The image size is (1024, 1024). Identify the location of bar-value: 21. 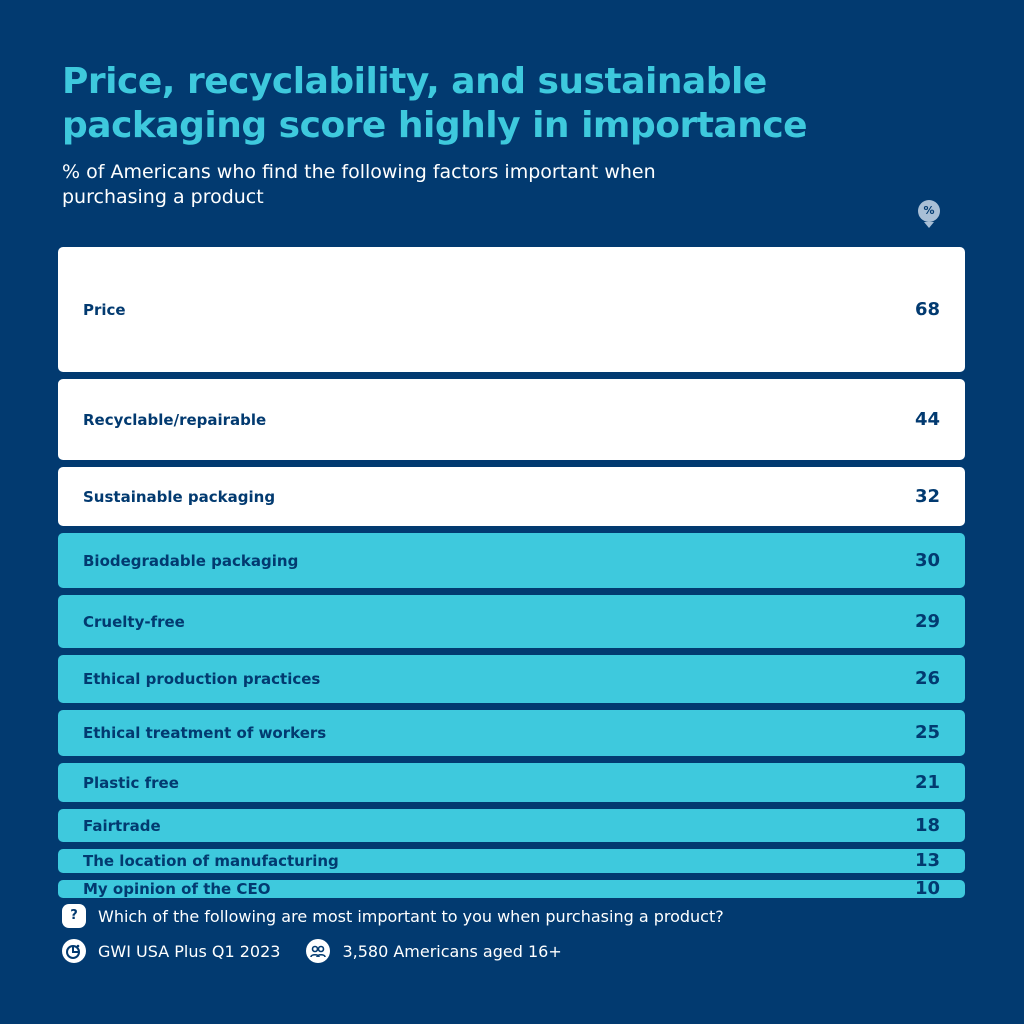
(927, 782).